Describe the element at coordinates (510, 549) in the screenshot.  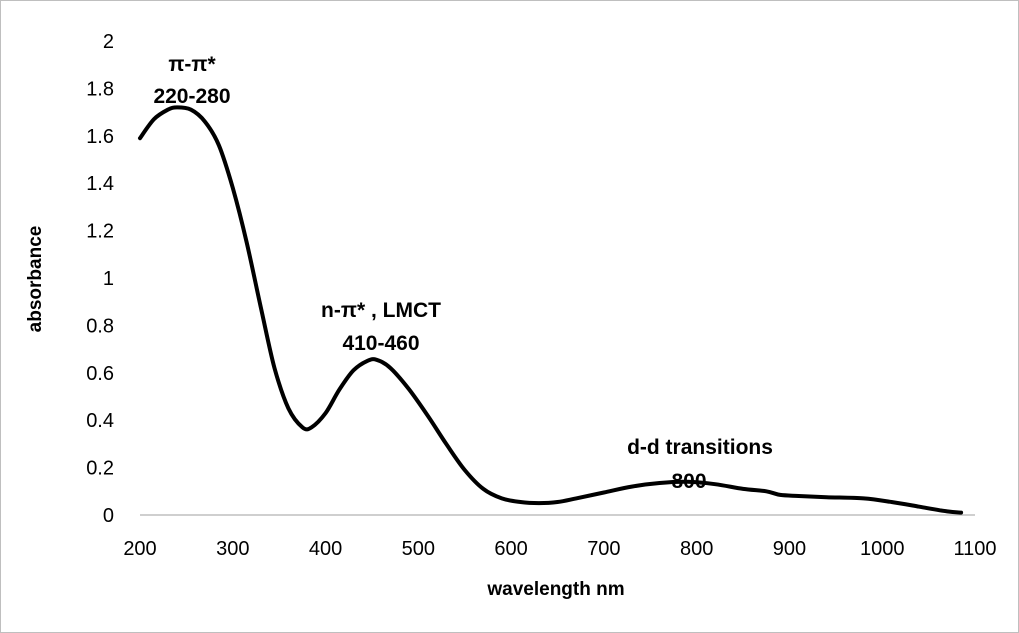
I see `x-tick-label: 600` at that location.